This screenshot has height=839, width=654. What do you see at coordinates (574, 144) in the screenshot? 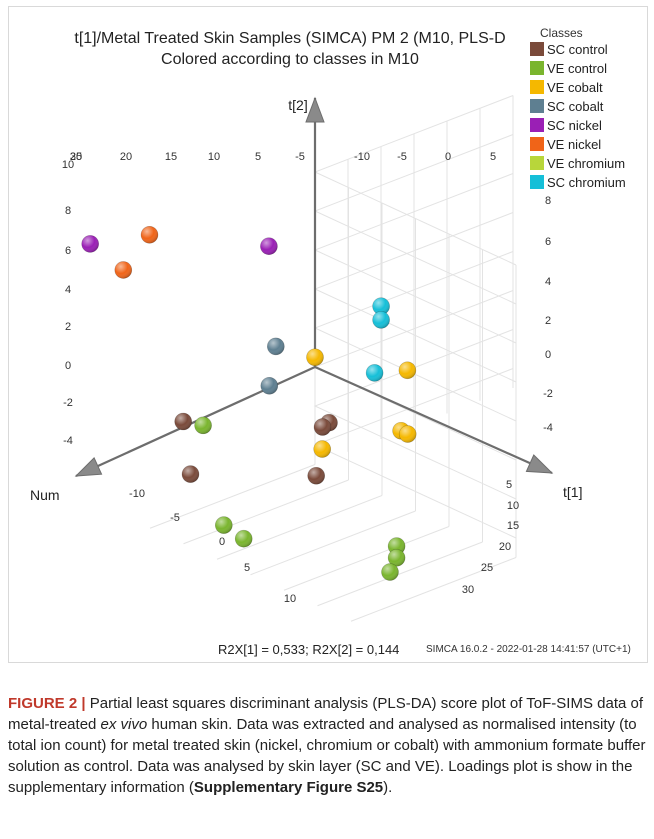
I see `legend-label: VE nickel` at bounding box center [574, 144].